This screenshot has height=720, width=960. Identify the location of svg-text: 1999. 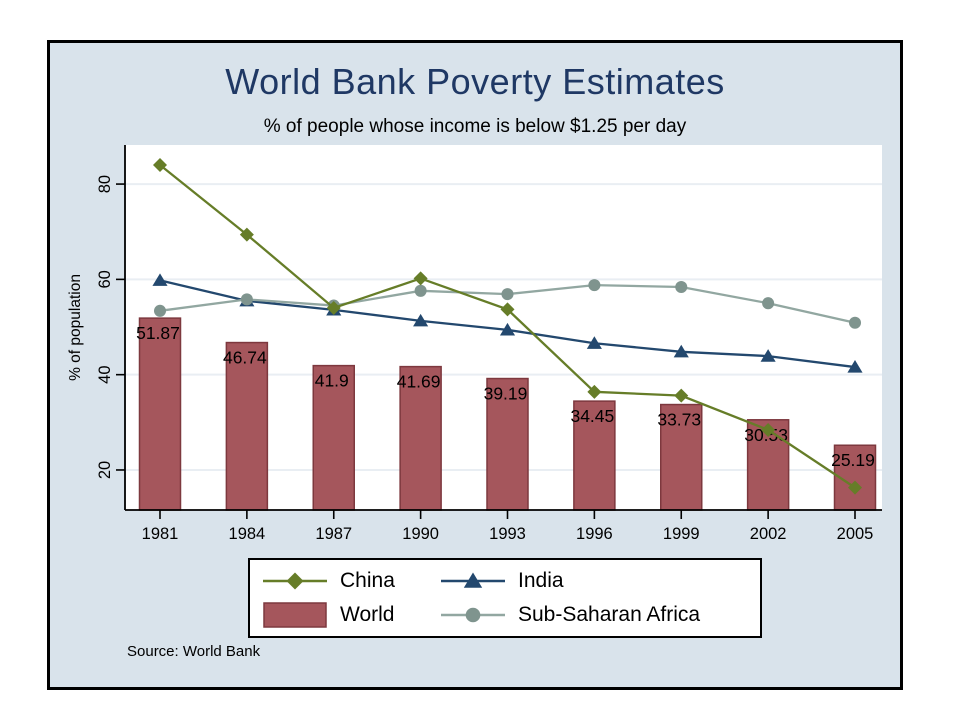
(681, 534).